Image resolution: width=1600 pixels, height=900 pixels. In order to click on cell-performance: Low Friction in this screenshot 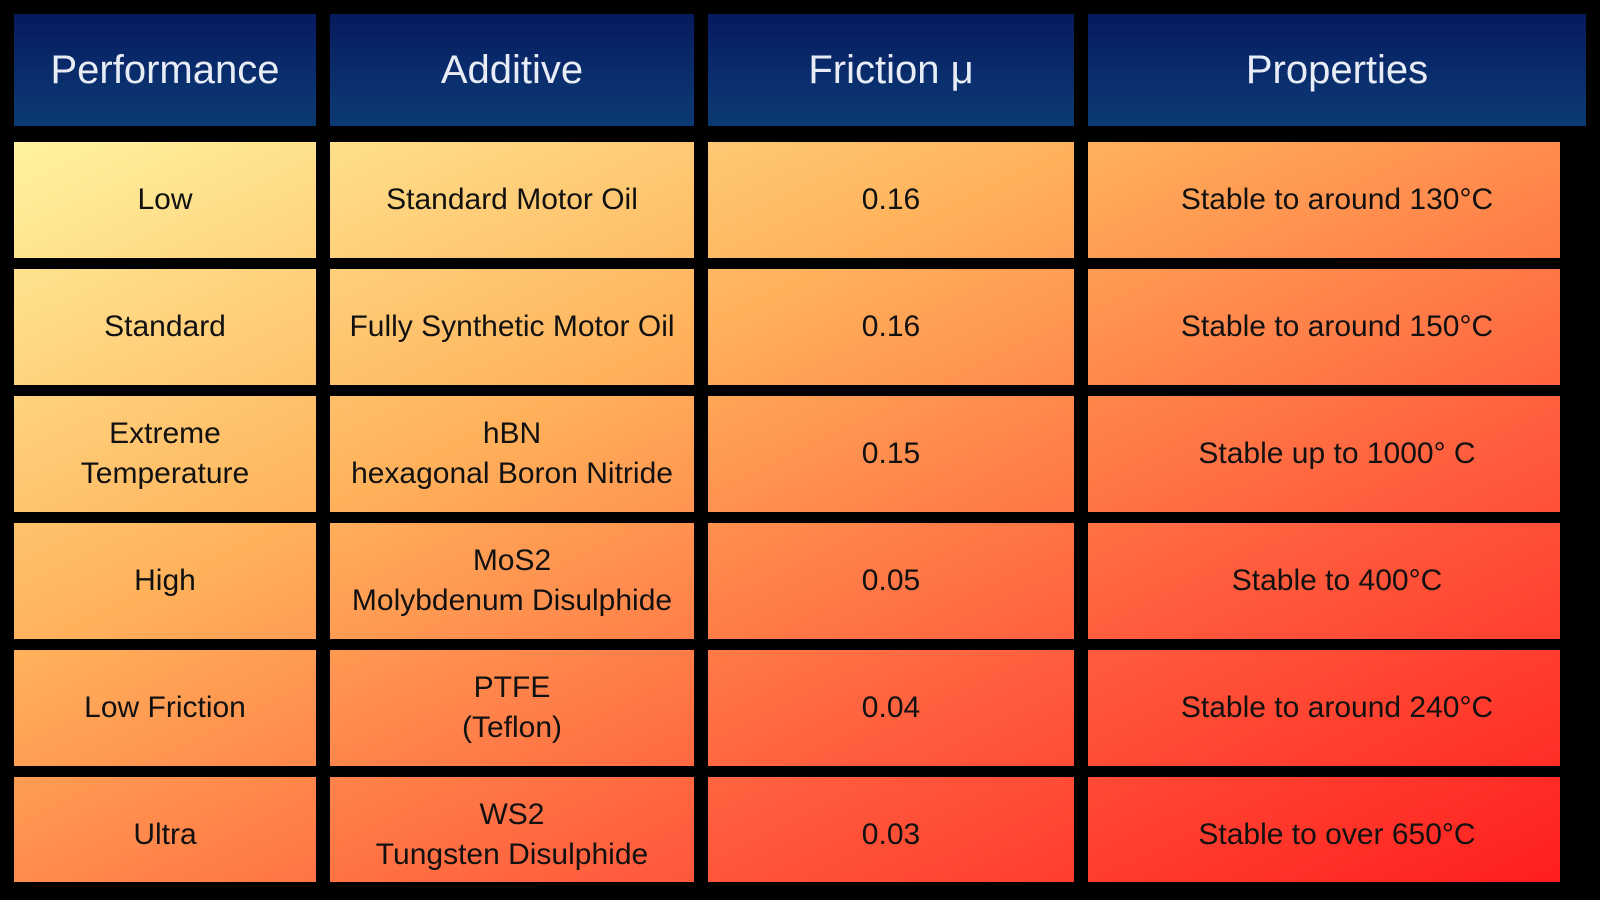, I will do `click(165, 708)`.